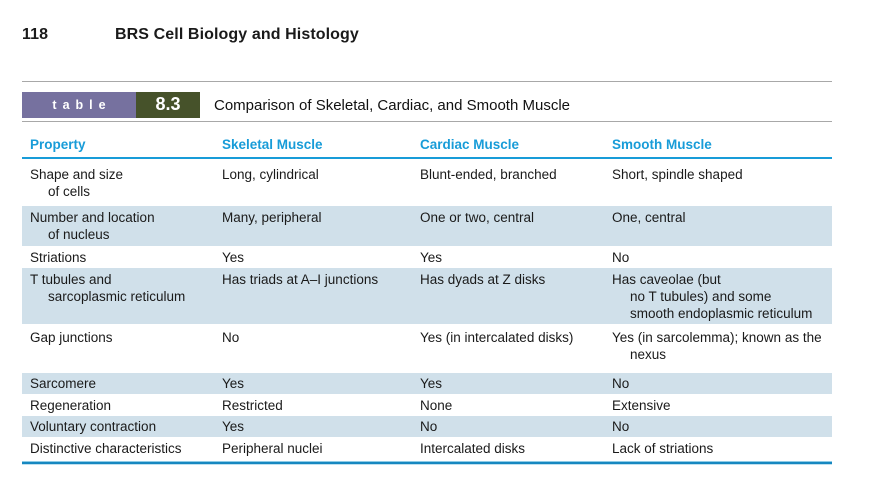 The height and width of the screenshot is (478, 869). Describe the element at coordinates (488, 174) in the screenshot. I see `cell-cardiac: Blunt-ended, branched` at that location.